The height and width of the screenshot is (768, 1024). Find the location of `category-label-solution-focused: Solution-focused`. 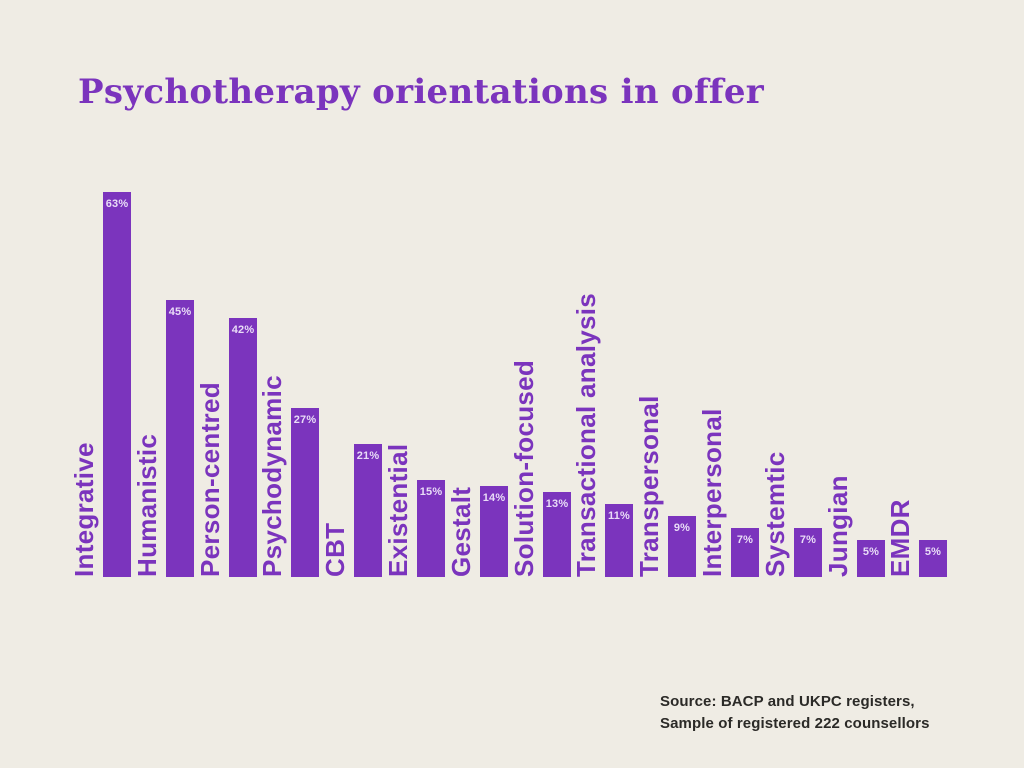

category-label-solution-focused: Solution-focused is located at coordinates (524, 468).